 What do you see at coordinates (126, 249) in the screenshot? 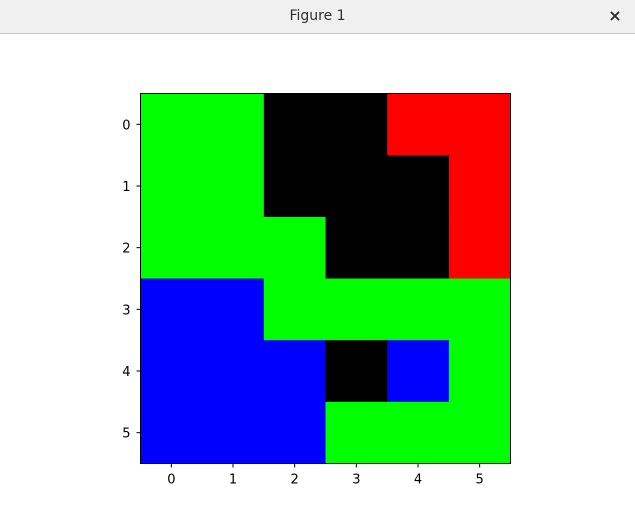
I see `y-tick-label: 2` at bounding box center [126, 249].